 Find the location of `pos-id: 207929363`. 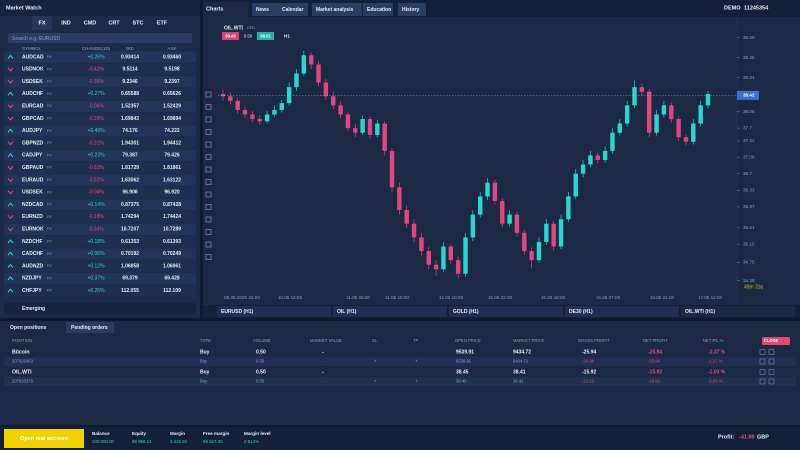

pos-id: 207929363 is located at coordinates (23, 361).